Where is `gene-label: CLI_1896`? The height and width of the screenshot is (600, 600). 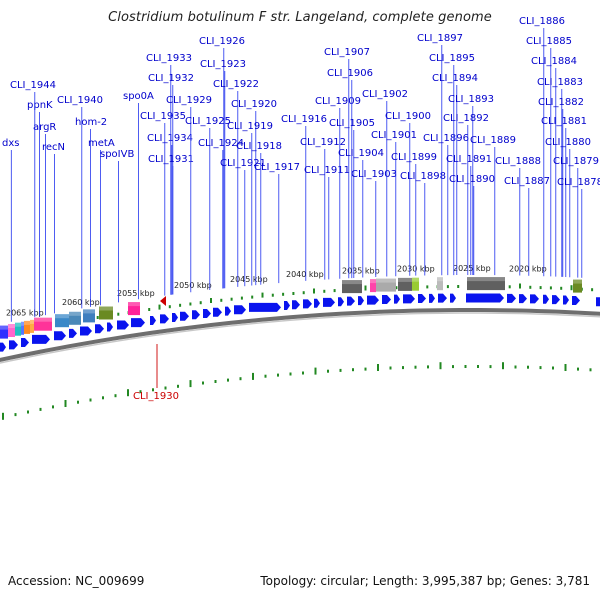 gene-label: CLI_1896 is located at coordinates (446, 138).